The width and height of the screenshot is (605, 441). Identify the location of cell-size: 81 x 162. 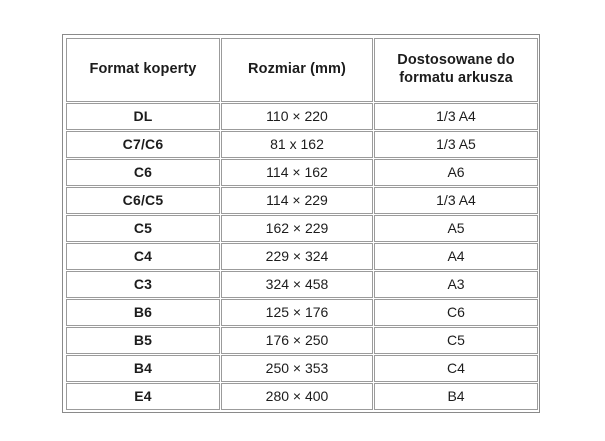
(297, 144).